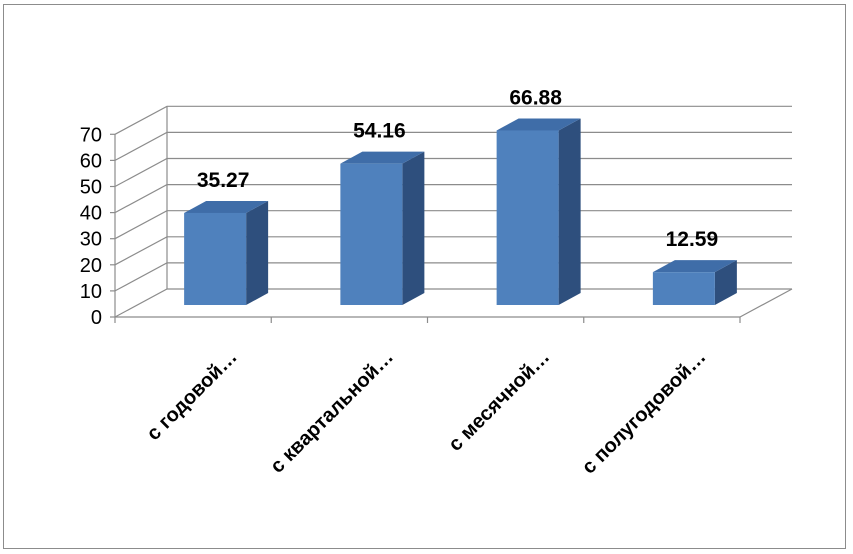 This screenshot has width=853, height=554. Describe the element at coordinates (91, 240) in the screenshot. I see `y-tick-label: 30` at that location.